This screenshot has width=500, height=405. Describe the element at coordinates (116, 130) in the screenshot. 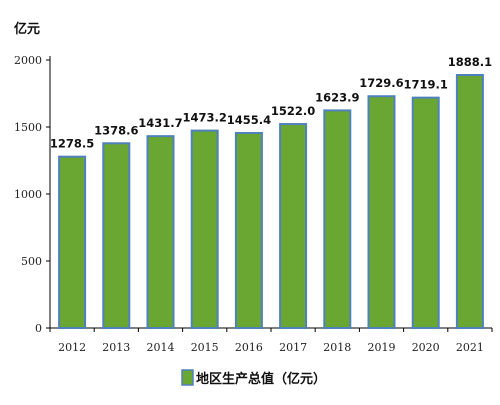

I see `data-label: 1378.6` at that location.